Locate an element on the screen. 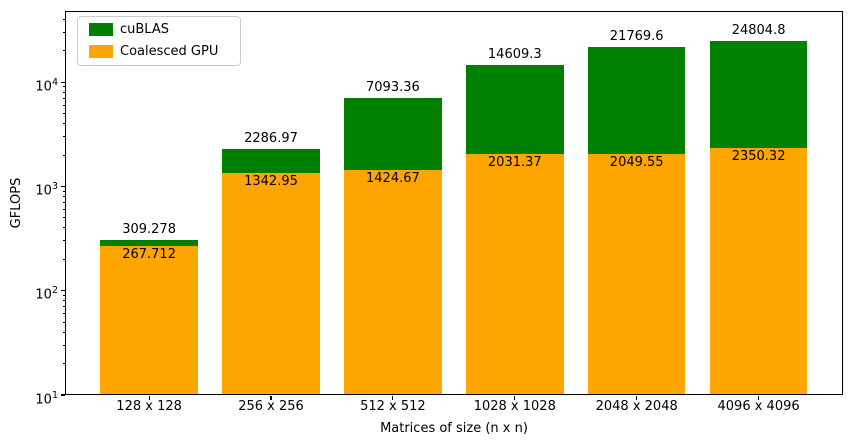 The image size is (849, 448). bar-value-label-cublas-4: 21769.6 is located at coordinates (636, 36).